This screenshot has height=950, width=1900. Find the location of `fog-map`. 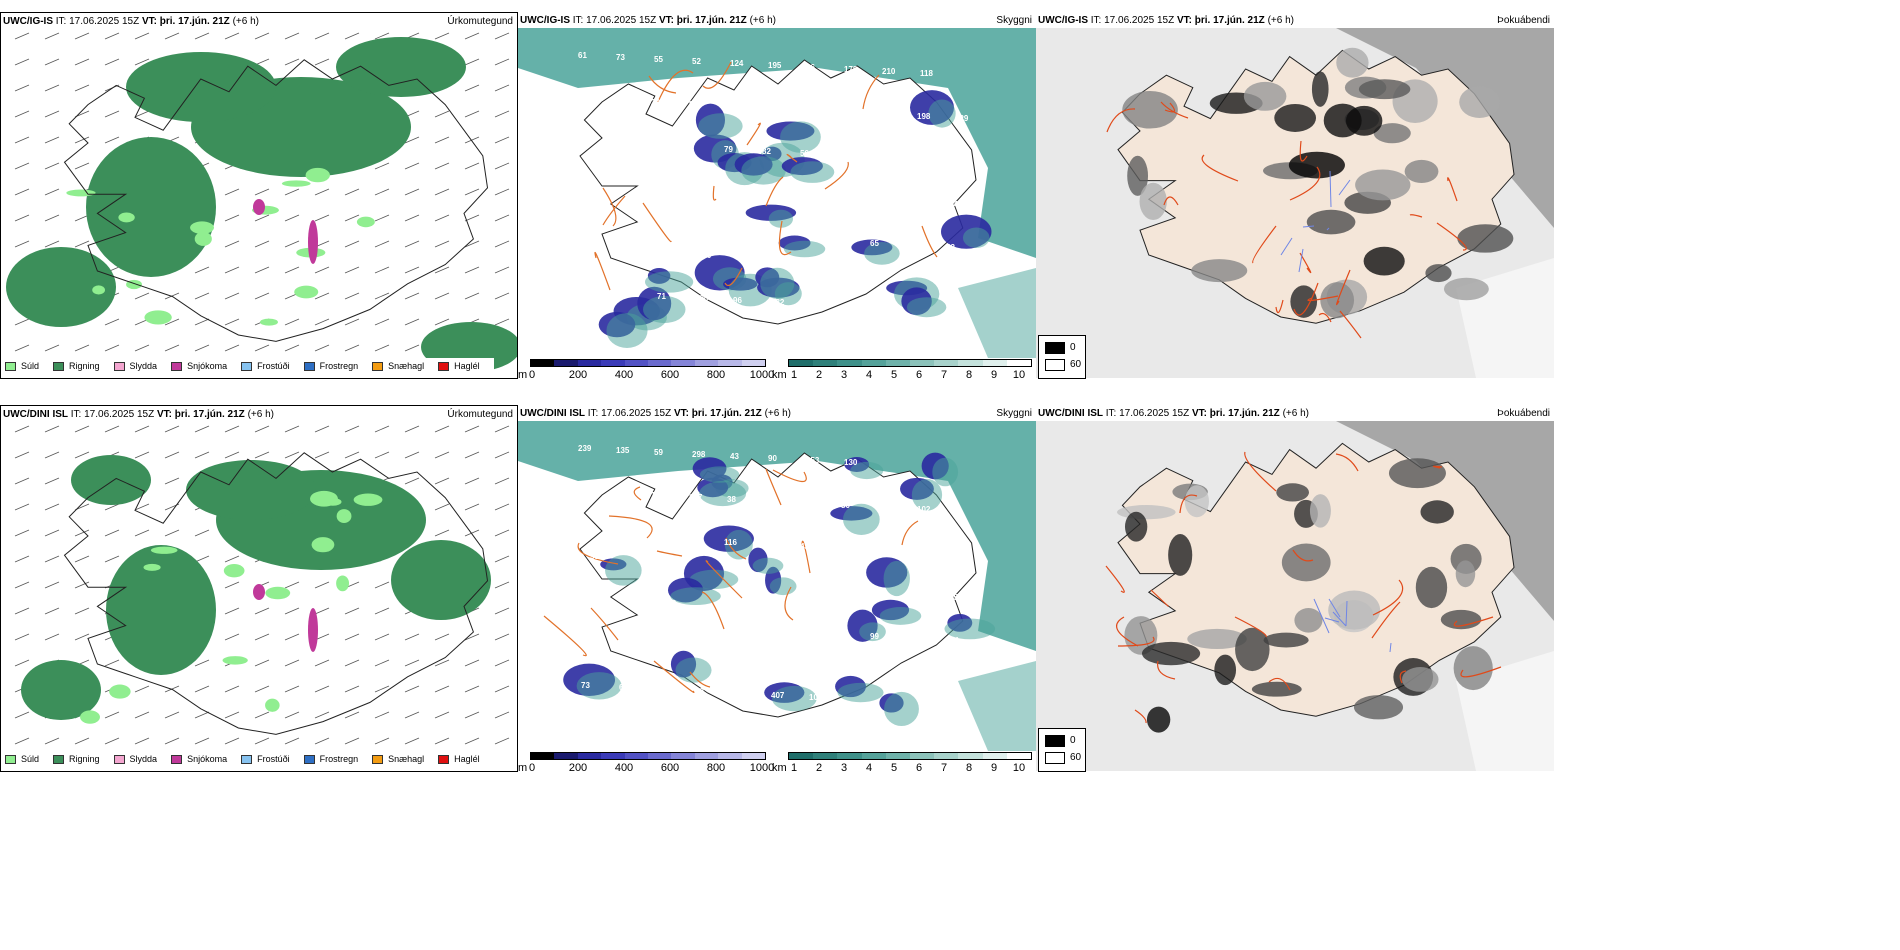

fog-map is located at coordinates (1295, 596).